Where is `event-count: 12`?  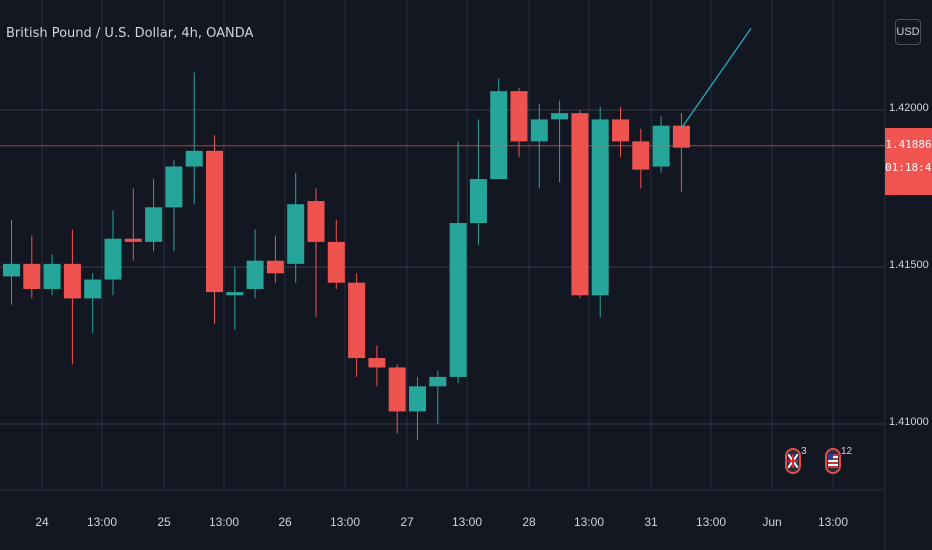
event-count: 12 is located at coordinates (847, 451).